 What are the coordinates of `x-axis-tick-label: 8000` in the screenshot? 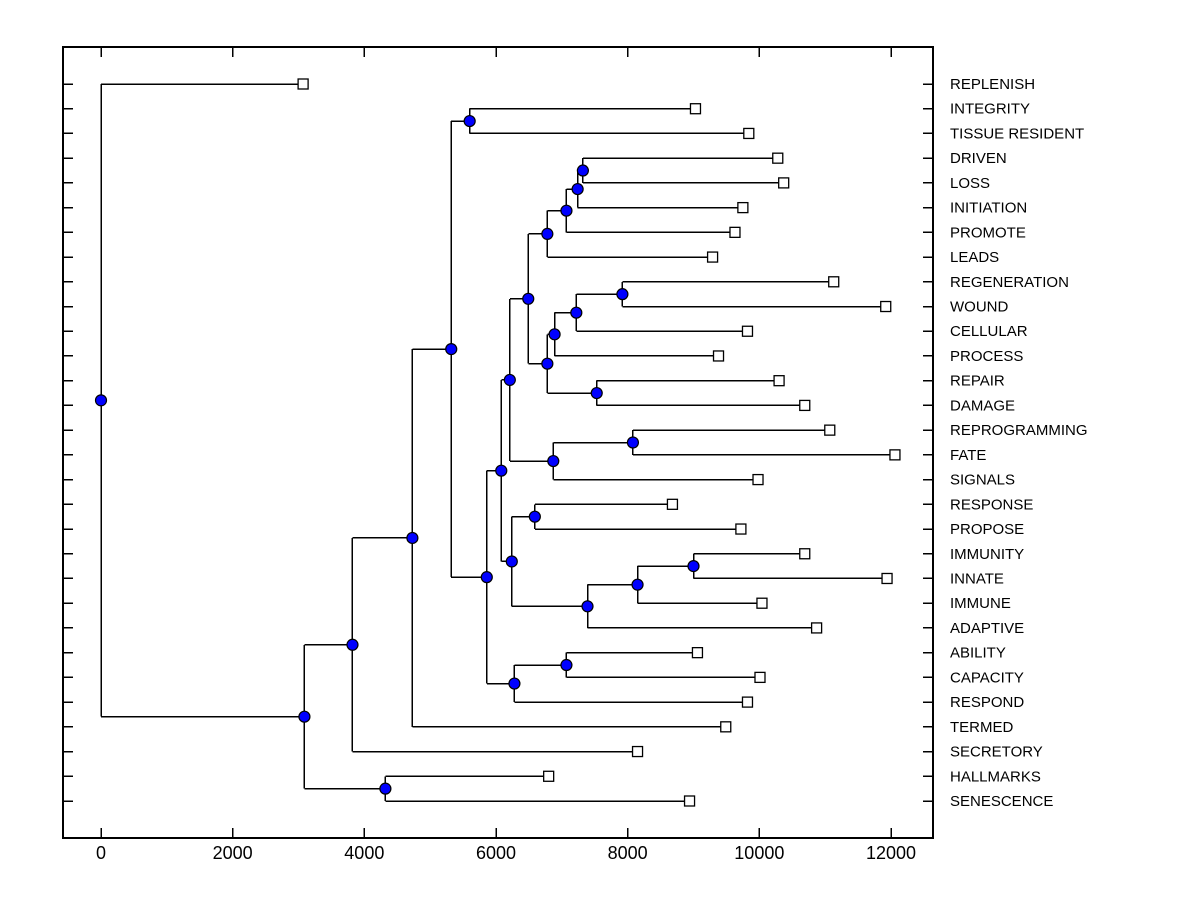 It's located at (628, 853).